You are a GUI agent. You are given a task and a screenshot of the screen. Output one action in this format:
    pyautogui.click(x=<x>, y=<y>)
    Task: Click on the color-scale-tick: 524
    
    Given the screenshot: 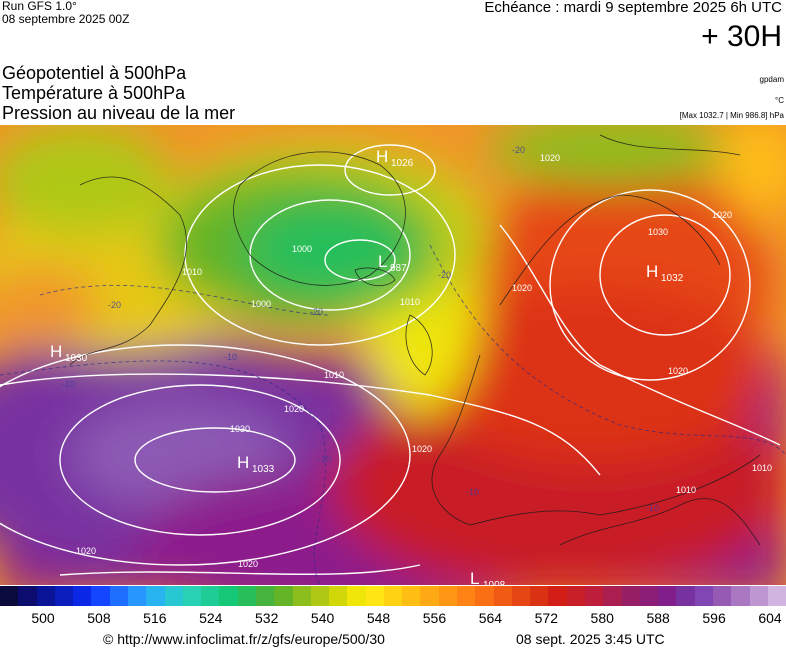 What is the action you would take?
    pyautogui.click(x=211, y=618)
    